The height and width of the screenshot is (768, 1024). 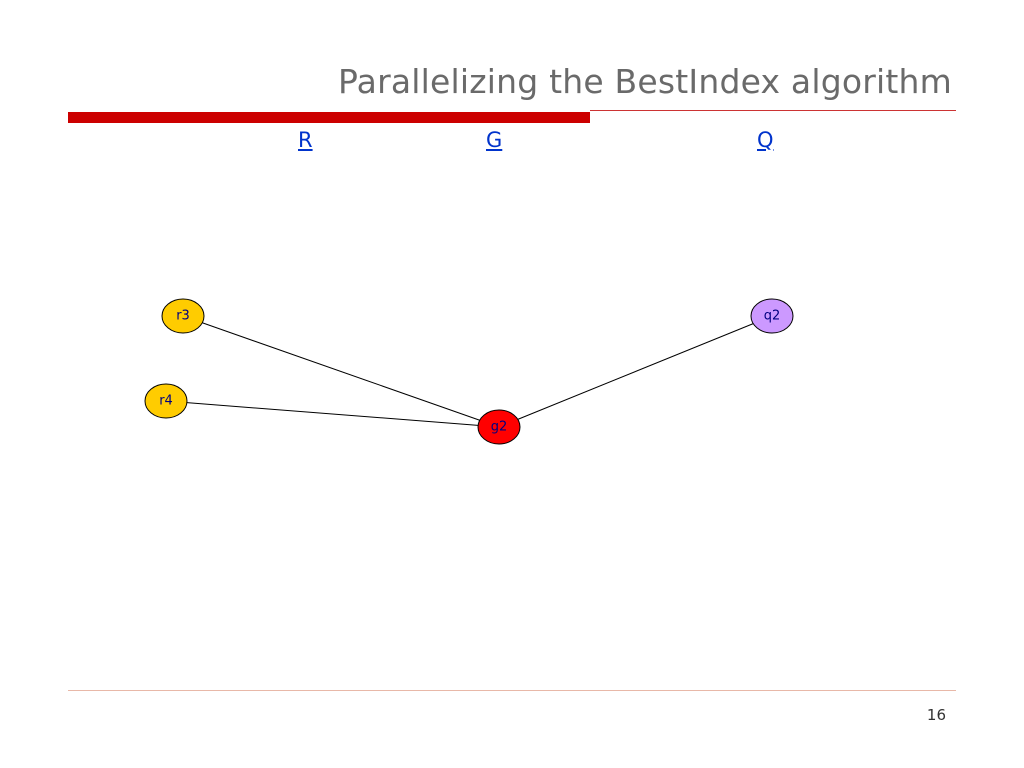 I want to click on edges-layer, so click(x=470, y=374).